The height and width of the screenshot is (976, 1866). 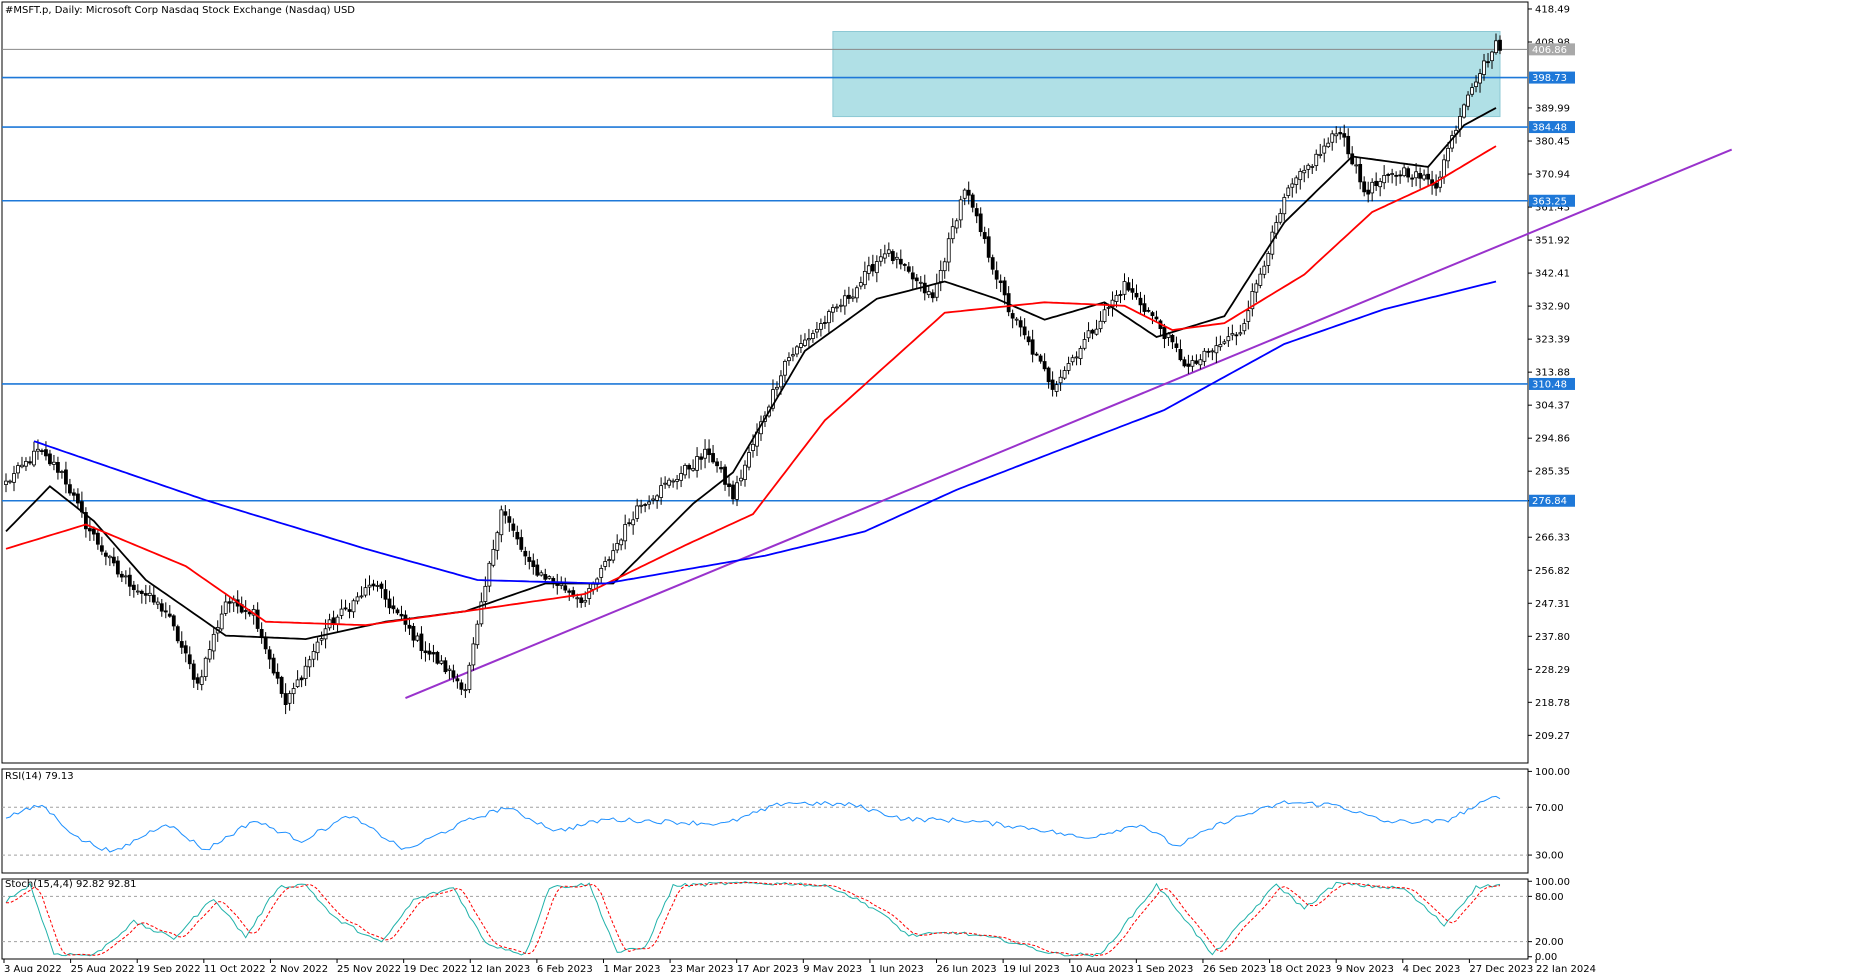 I want to click on time-tick-label: 1 Mar 2023, so click(x=631, y=968).